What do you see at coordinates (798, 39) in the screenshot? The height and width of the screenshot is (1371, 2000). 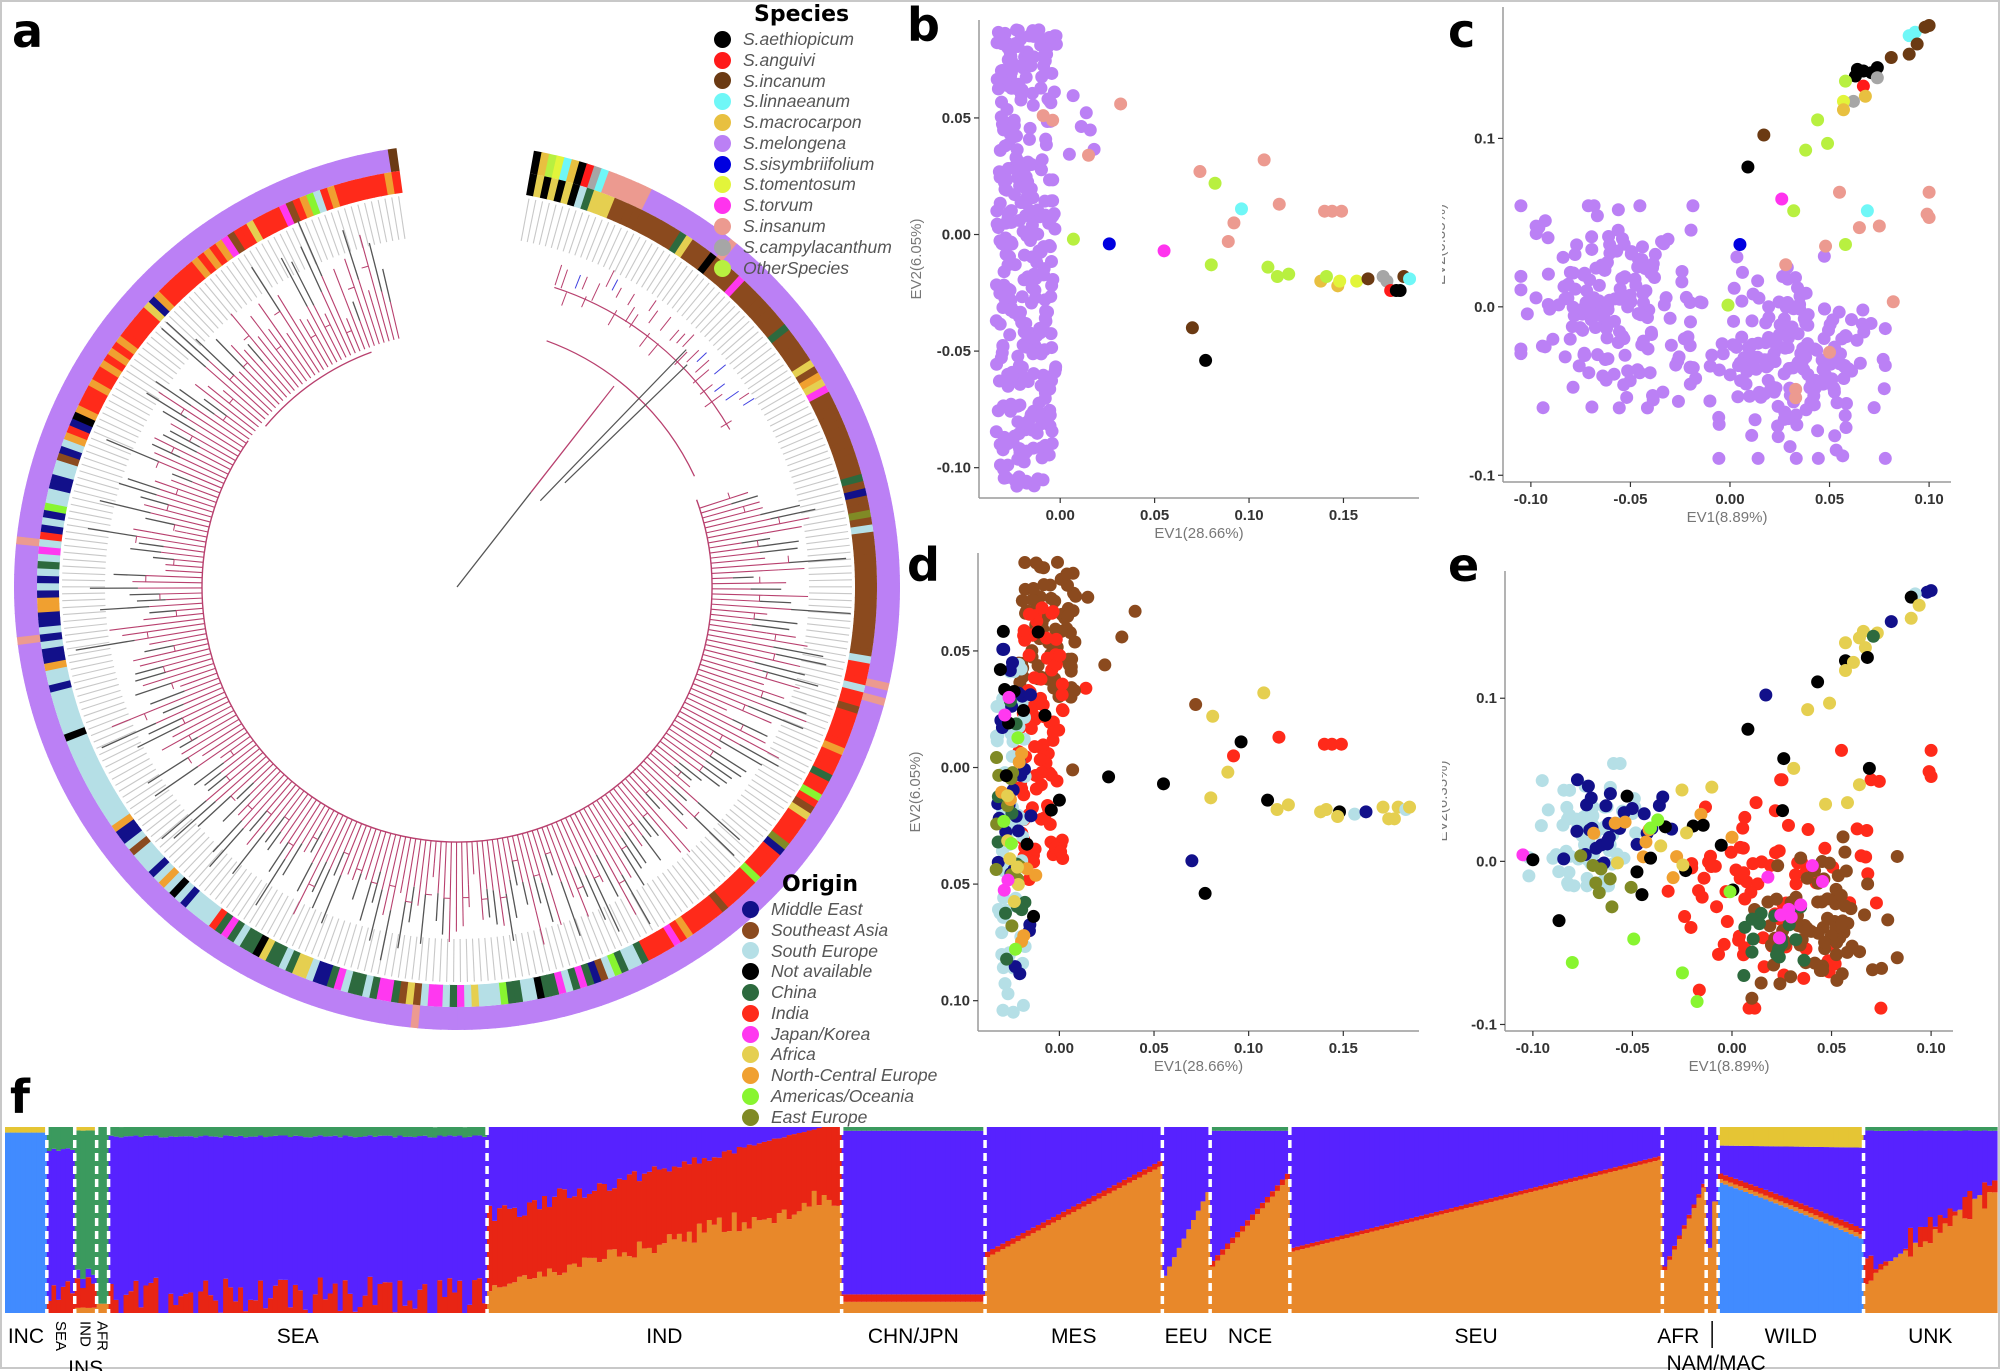 I see `species-legend-label: S.aethiopicum` at bounding box center [798, 39].